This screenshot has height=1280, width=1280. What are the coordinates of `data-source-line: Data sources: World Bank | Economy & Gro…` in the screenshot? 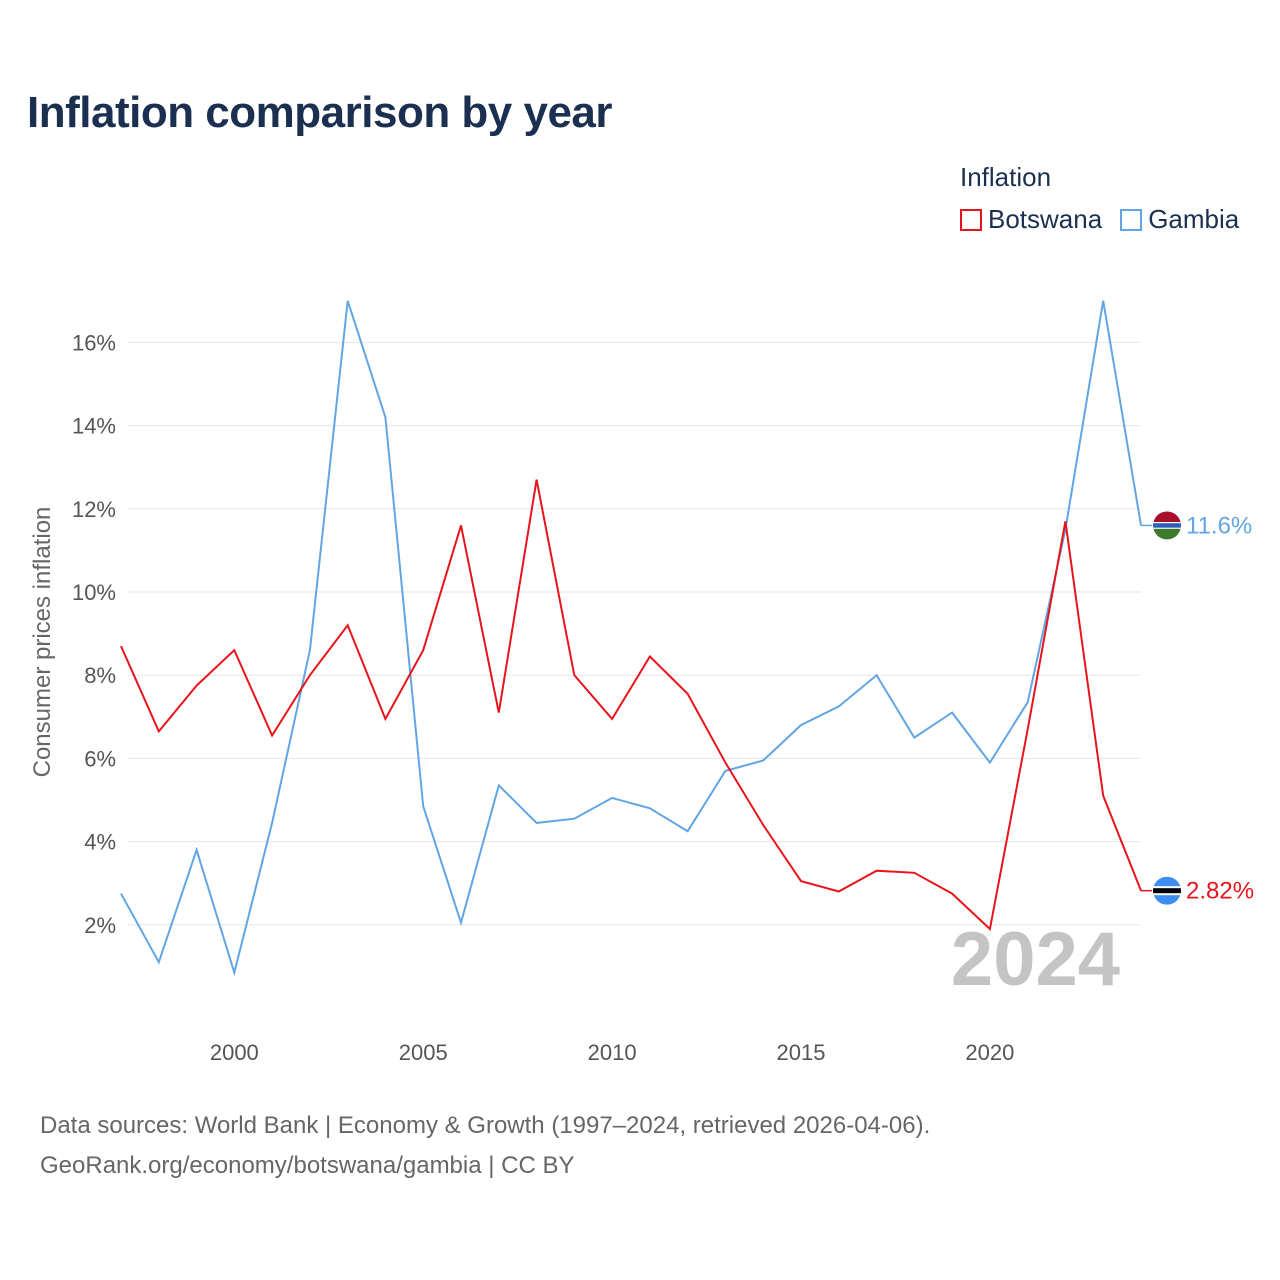 It's located at (485, 1125).